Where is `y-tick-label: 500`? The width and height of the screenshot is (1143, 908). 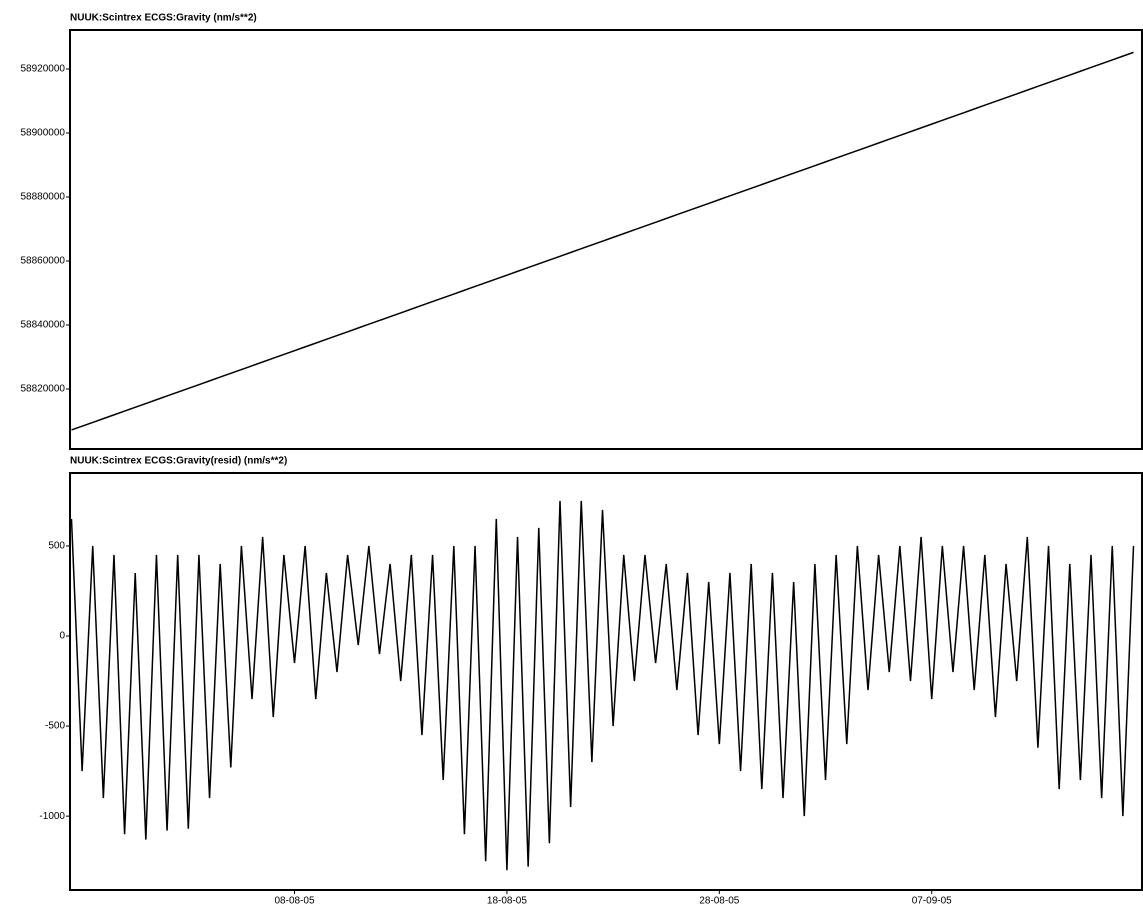
y-tick-label: 500 is located at coordinates (56, 546).